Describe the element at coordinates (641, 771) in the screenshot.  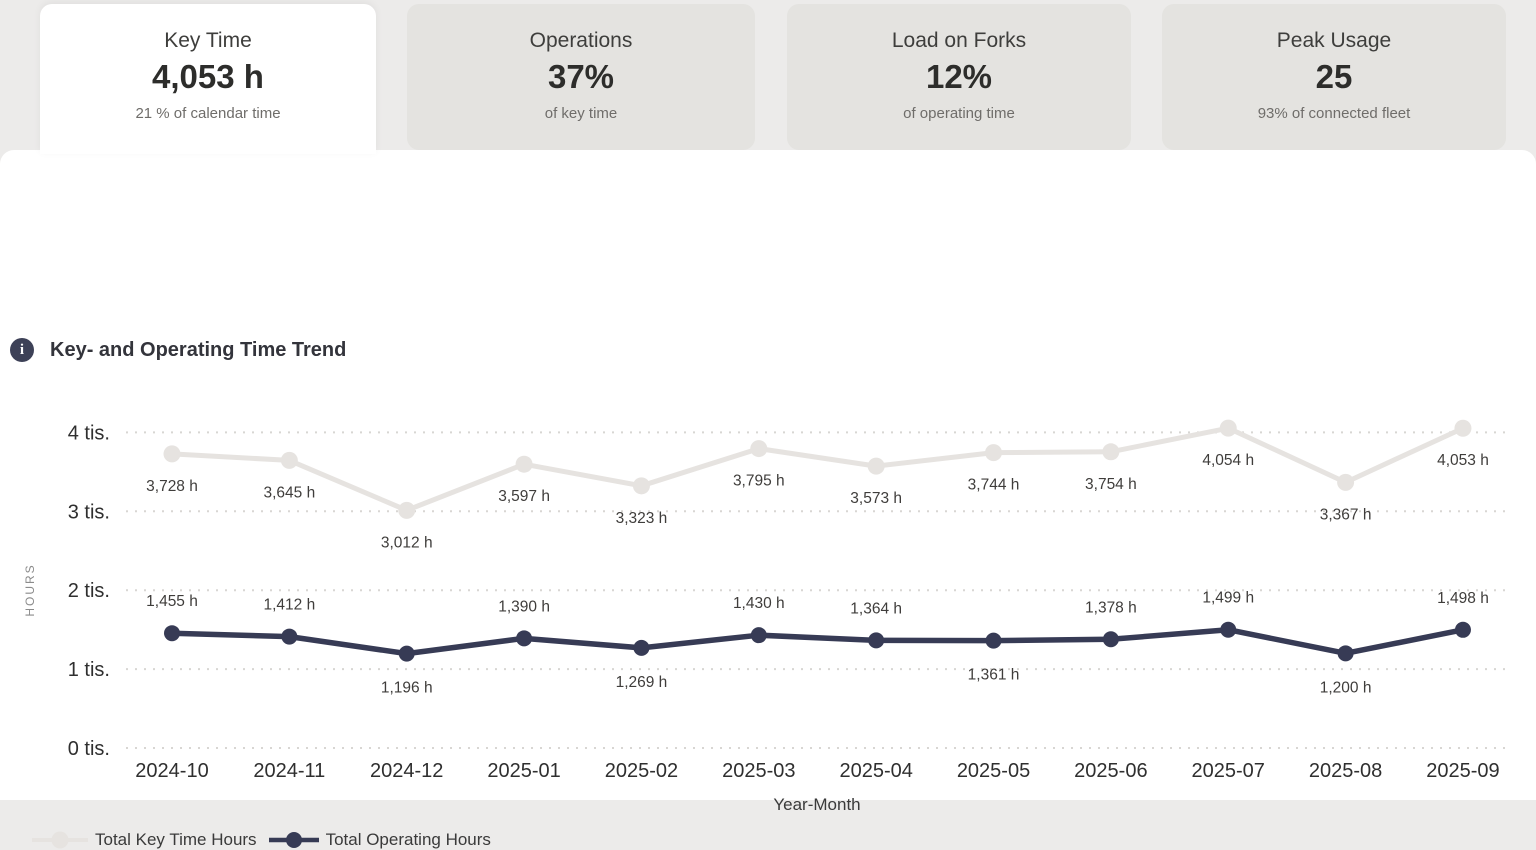
I see `svg-text: 2025-02` at that location.